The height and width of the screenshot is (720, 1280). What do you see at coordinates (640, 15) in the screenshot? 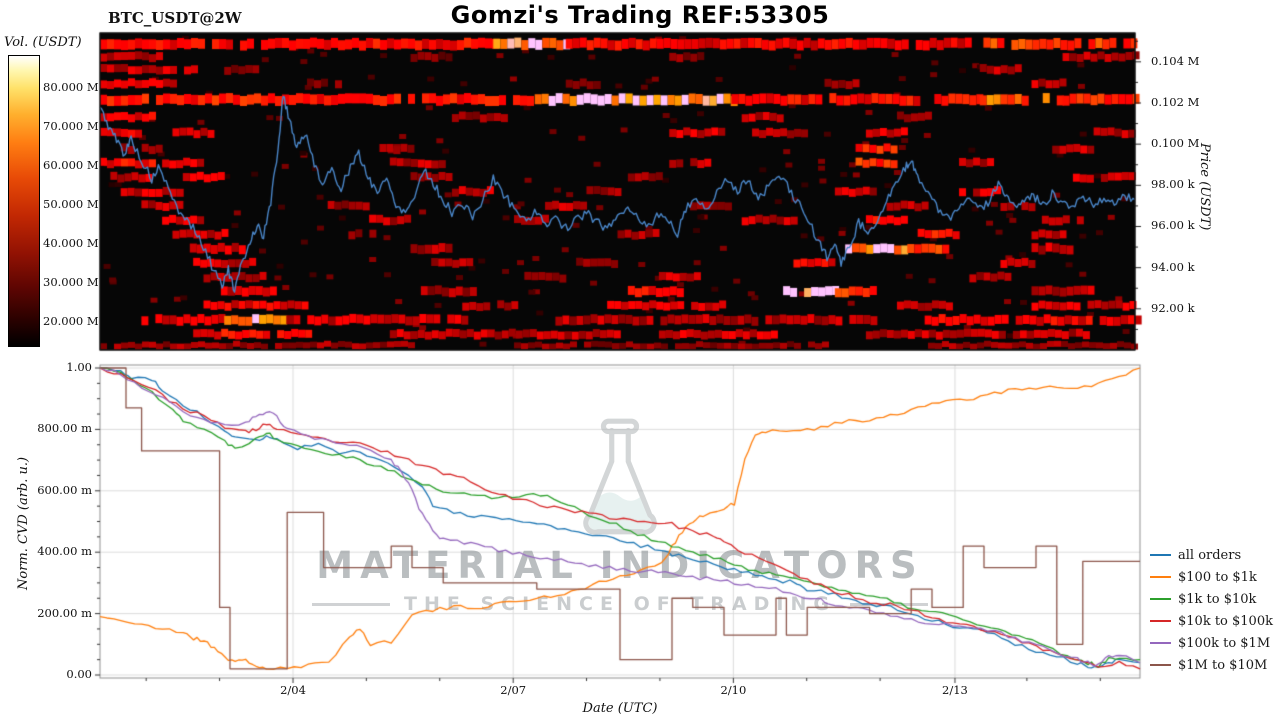
I see `page-title: Gomzi's Trading REF:53305` at bounding box center [640, 15].